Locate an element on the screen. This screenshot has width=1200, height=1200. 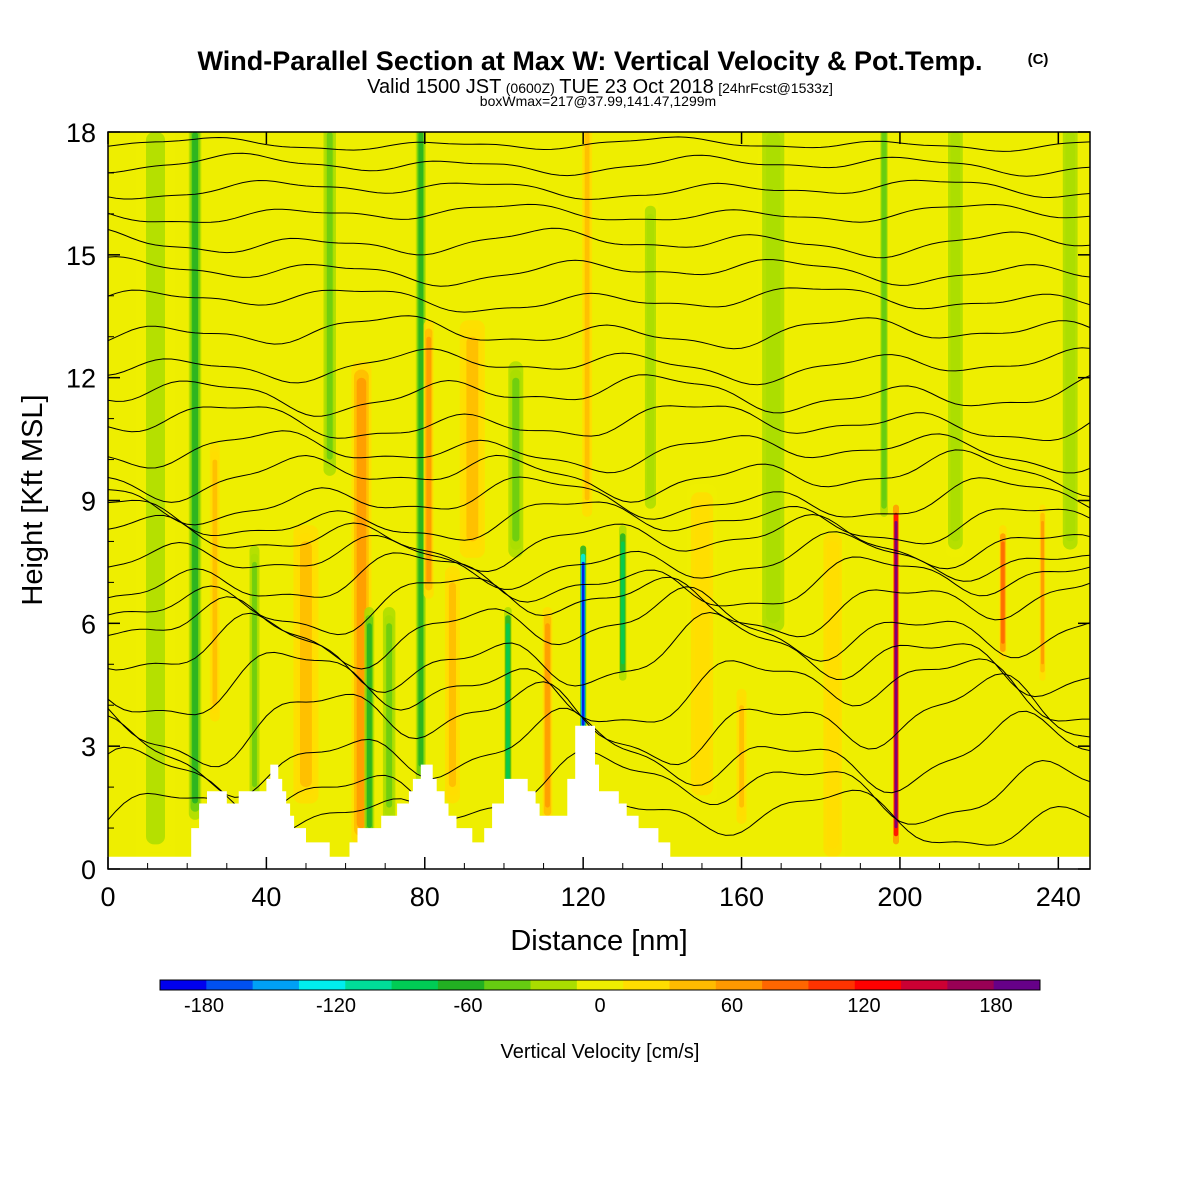
colorbar-tick-label-3: 0 is located at coordinates (599, 1006).